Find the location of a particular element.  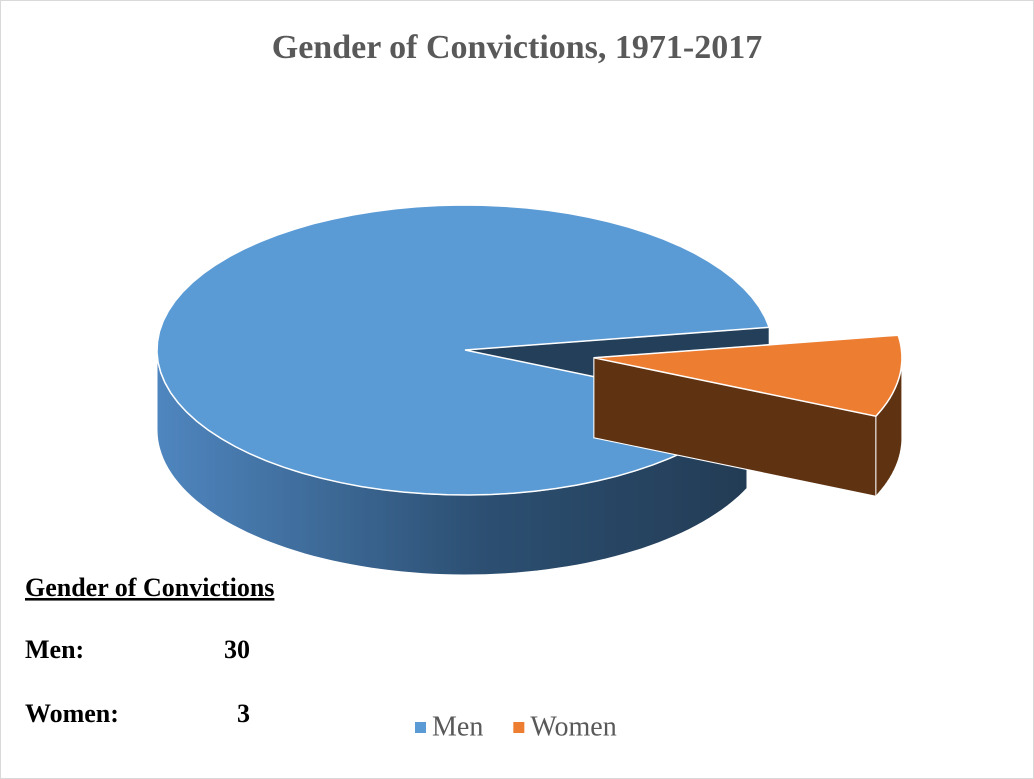

chart-title: Gender of Convictions, 1971-2017 is located at coordinates (517, 47).